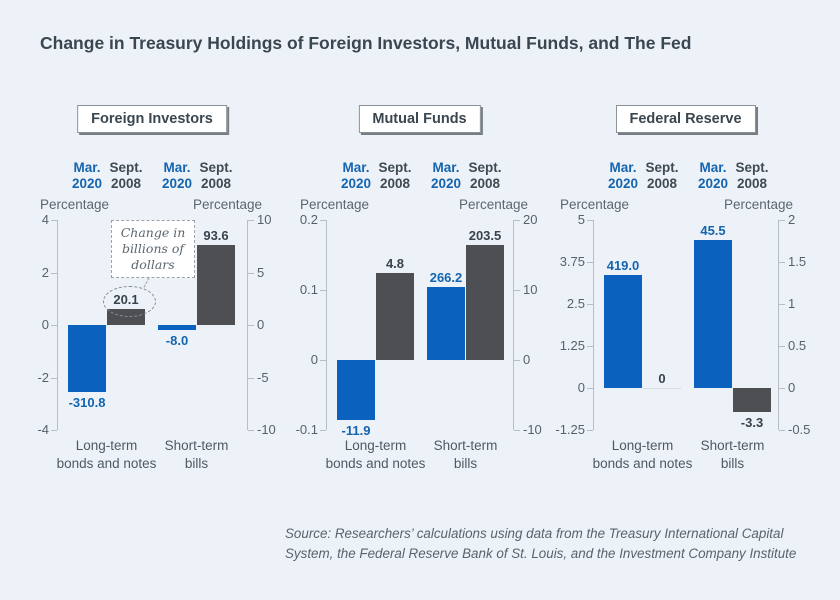  I want to click on right-axis-tick-label: 0.5, so click(797, 345).